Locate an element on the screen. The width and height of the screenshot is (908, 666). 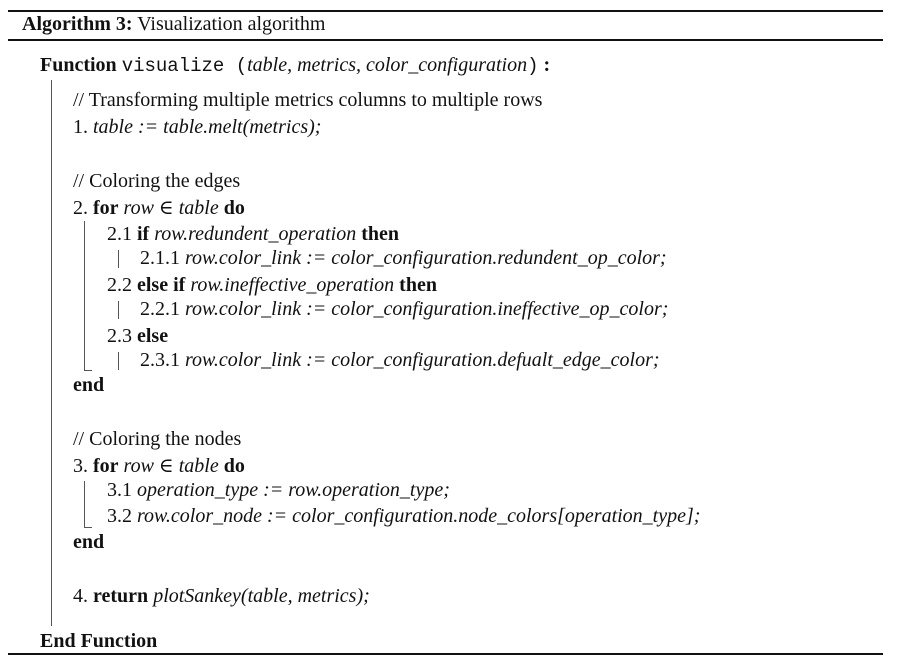
step-2-1-number: 2.1 is located at coordinates (119, 234).